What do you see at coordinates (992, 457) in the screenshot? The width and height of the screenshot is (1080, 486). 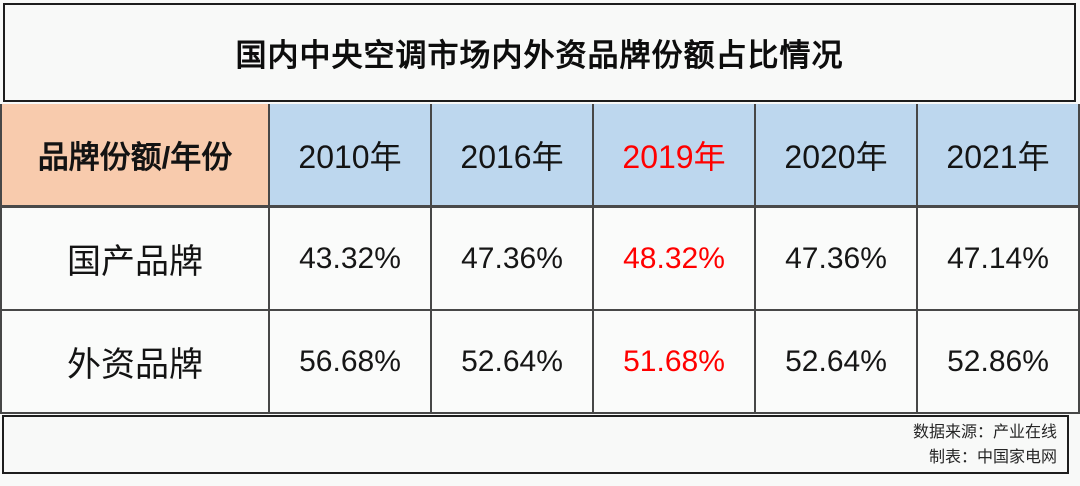 I see `credit-text: 制表：中国家电网` at bounding box center [992, 457].